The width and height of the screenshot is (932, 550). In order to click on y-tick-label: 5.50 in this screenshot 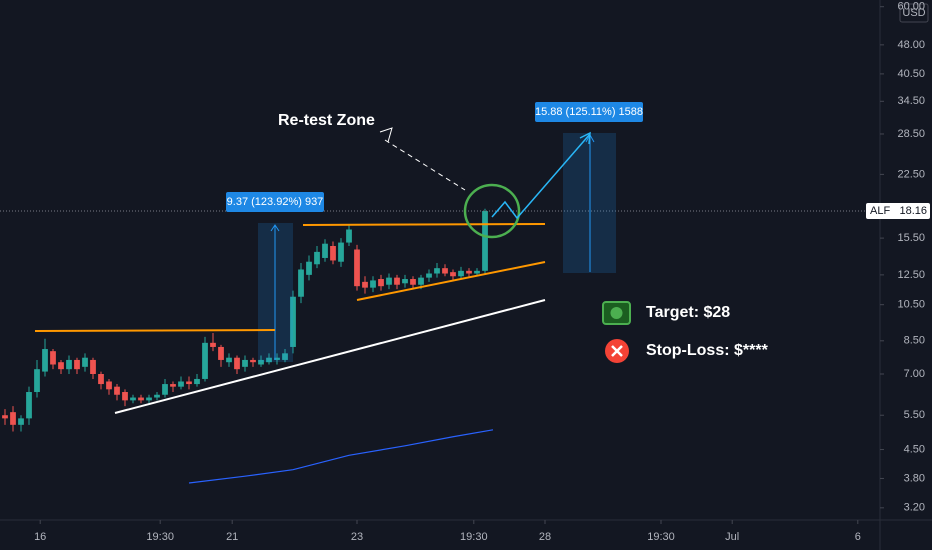, I will do `click(914, 415)`.